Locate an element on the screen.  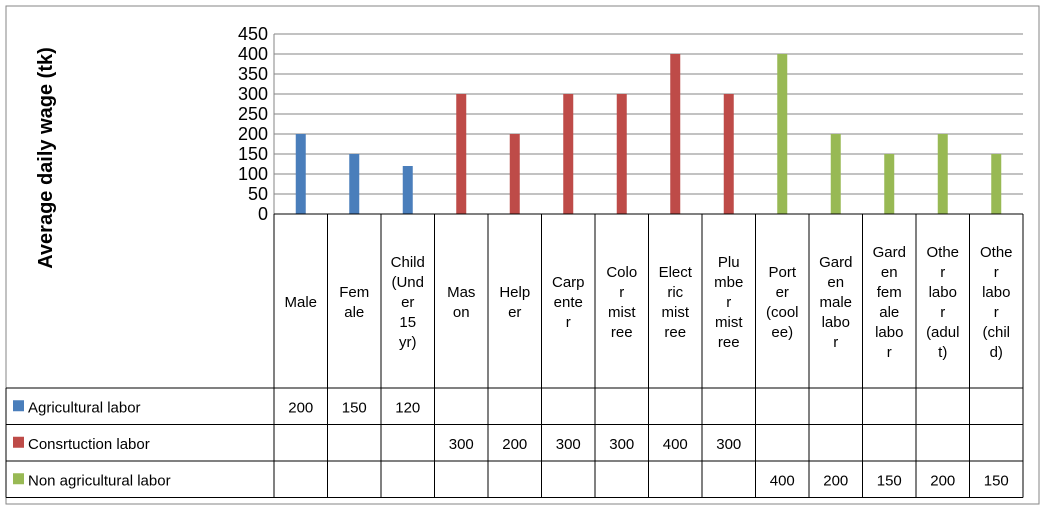
category-label: Elect ric mist ree is located at coordinates (676, 302).